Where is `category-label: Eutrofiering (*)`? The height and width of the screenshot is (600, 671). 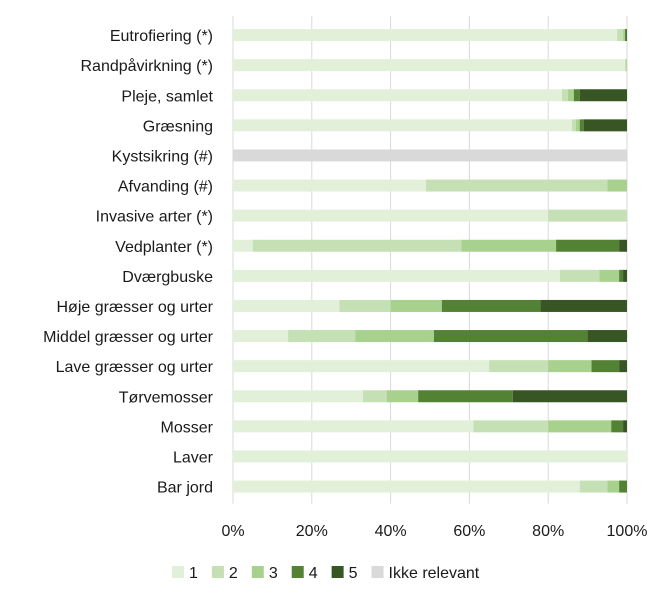
category-label: Eutrofiering (*) is located at coordinates (161, 36).